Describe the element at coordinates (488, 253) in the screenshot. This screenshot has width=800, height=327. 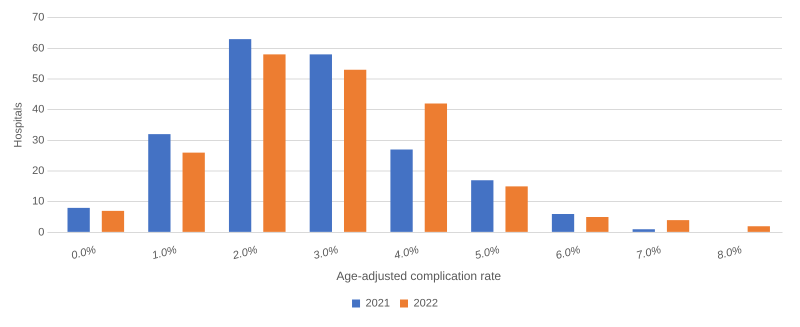
I see `x-tick-label: 5.0%` at that location.